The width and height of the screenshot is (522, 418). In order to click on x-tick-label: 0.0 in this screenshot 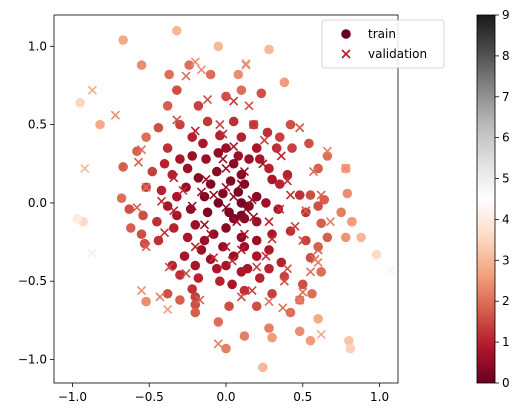, I will do `click(225, 397)`.